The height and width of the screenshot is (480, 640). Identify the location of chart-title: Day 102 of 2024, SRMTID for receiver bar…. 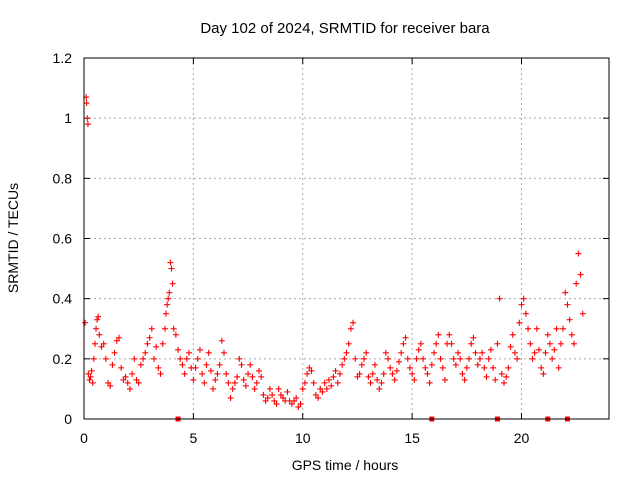
(345, 28).